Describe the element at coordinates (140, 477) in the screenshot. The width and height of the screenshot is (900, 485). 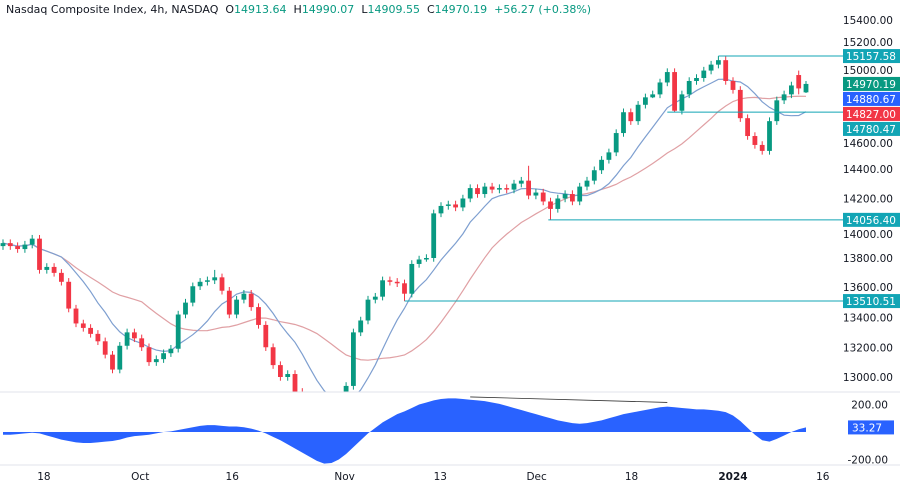
I see `time-axis-tick: Oct` at that location.